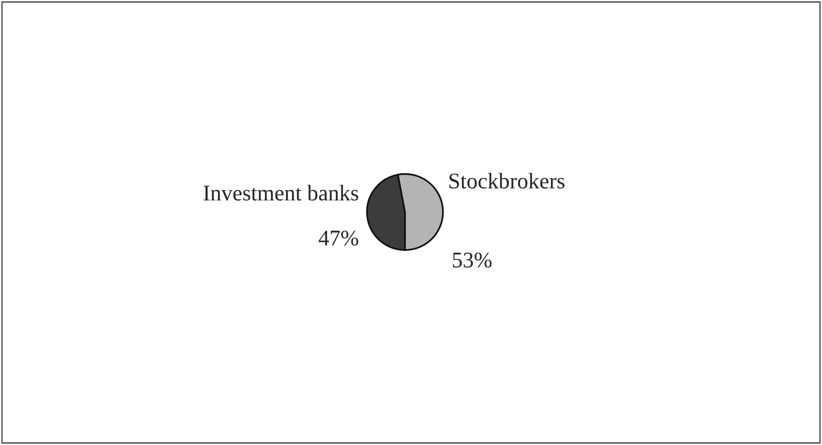 This screenshot has width=822, height=445. Describe the element at coordinates (338, 238) in the screenshot. I see `data-label: 47%` at that location.